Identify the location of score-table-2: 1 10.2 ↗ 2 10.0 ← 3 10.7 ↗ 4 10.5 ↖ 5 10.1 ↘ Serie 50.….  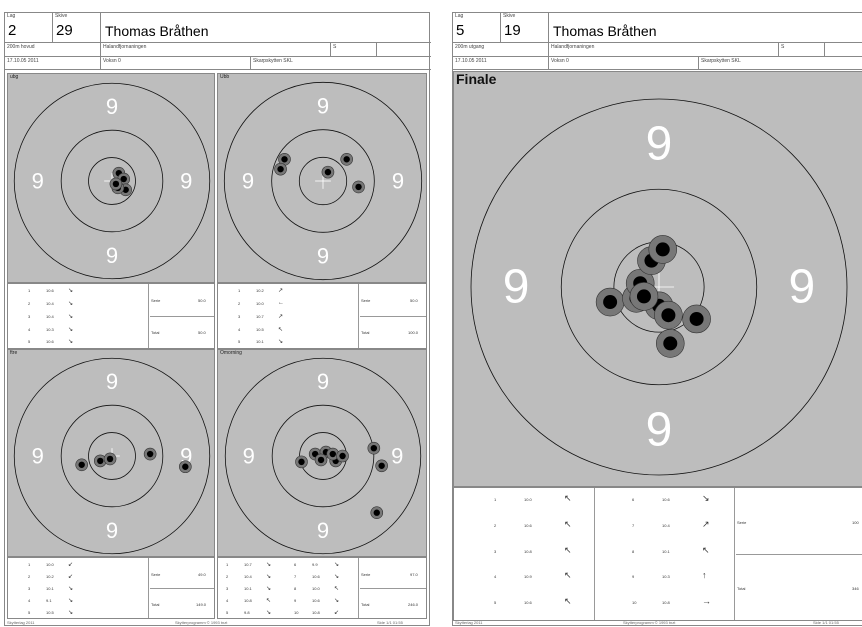
(322, 316).